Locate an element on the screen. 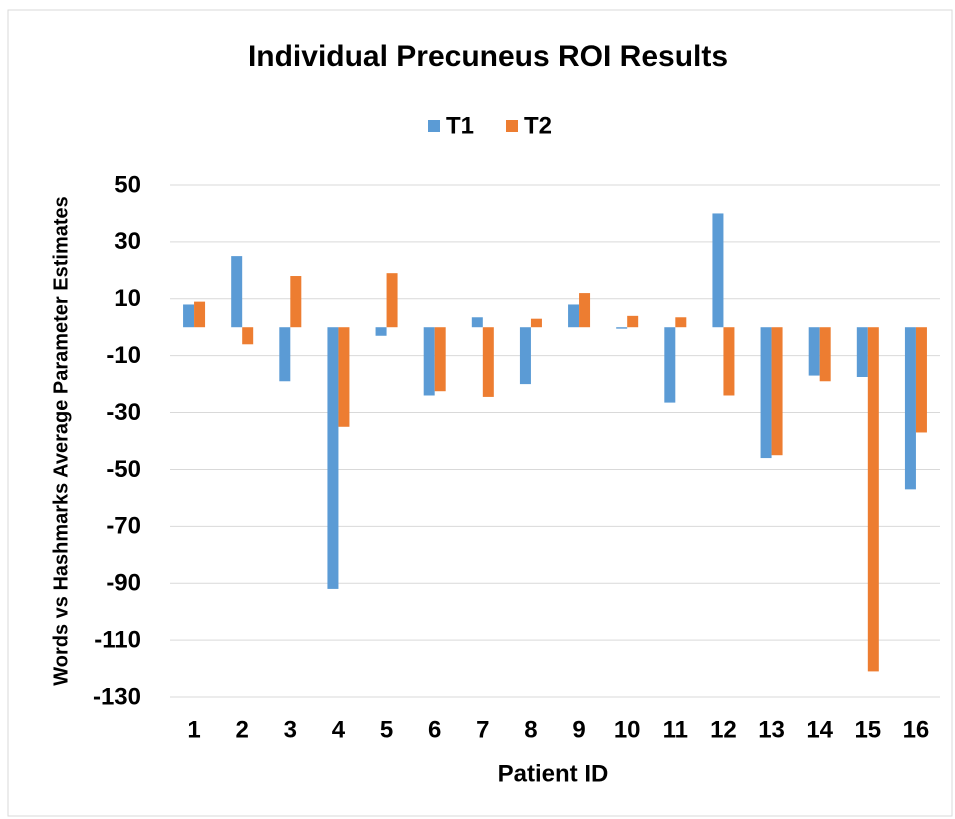 This screenshot has width=955, height=819. x-tick-label: 13 is located at coordinates (771, 729).